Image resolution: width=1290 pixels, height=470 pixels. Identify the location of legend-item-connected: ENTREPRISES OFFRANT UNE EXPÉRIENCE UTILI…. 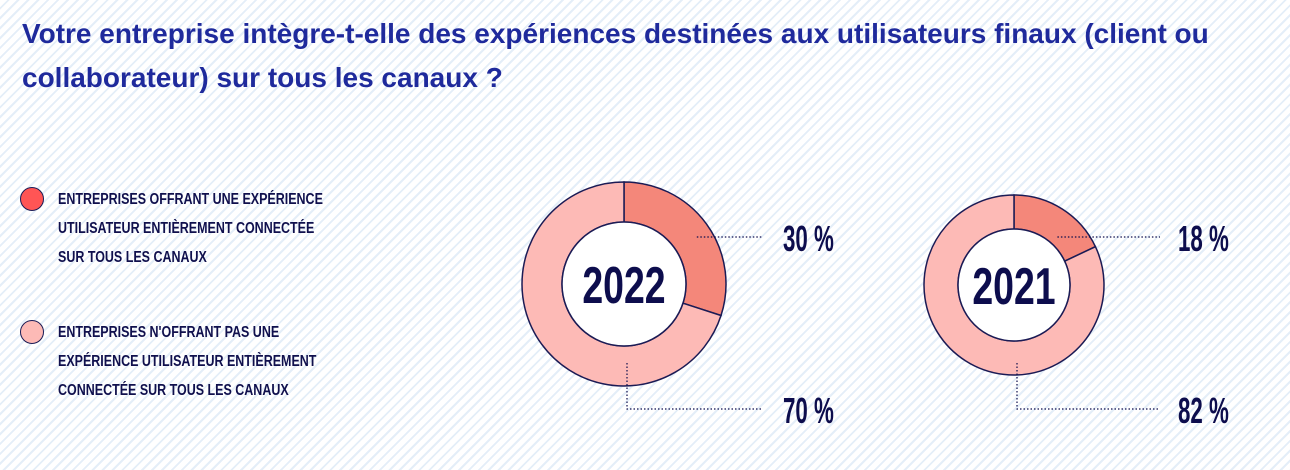
(229, 228).